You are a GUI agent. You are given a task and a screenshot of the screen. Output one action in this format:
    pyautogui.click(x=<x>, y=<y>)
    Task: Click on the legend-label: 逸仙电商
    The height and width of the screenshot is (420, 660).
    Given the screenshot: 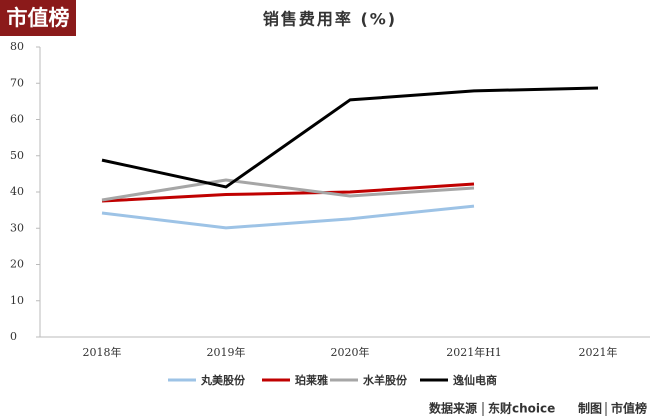 What is the action you would take?
    pyautogui.click(x=475, y=380)
    